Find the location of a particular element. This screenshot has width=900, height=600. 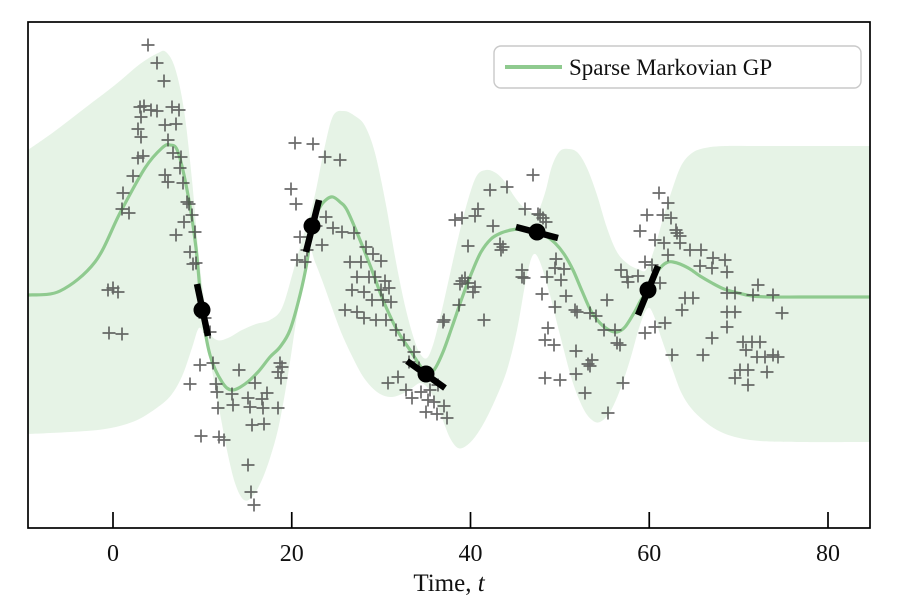

legend-box is located at coordinates (677, 67).